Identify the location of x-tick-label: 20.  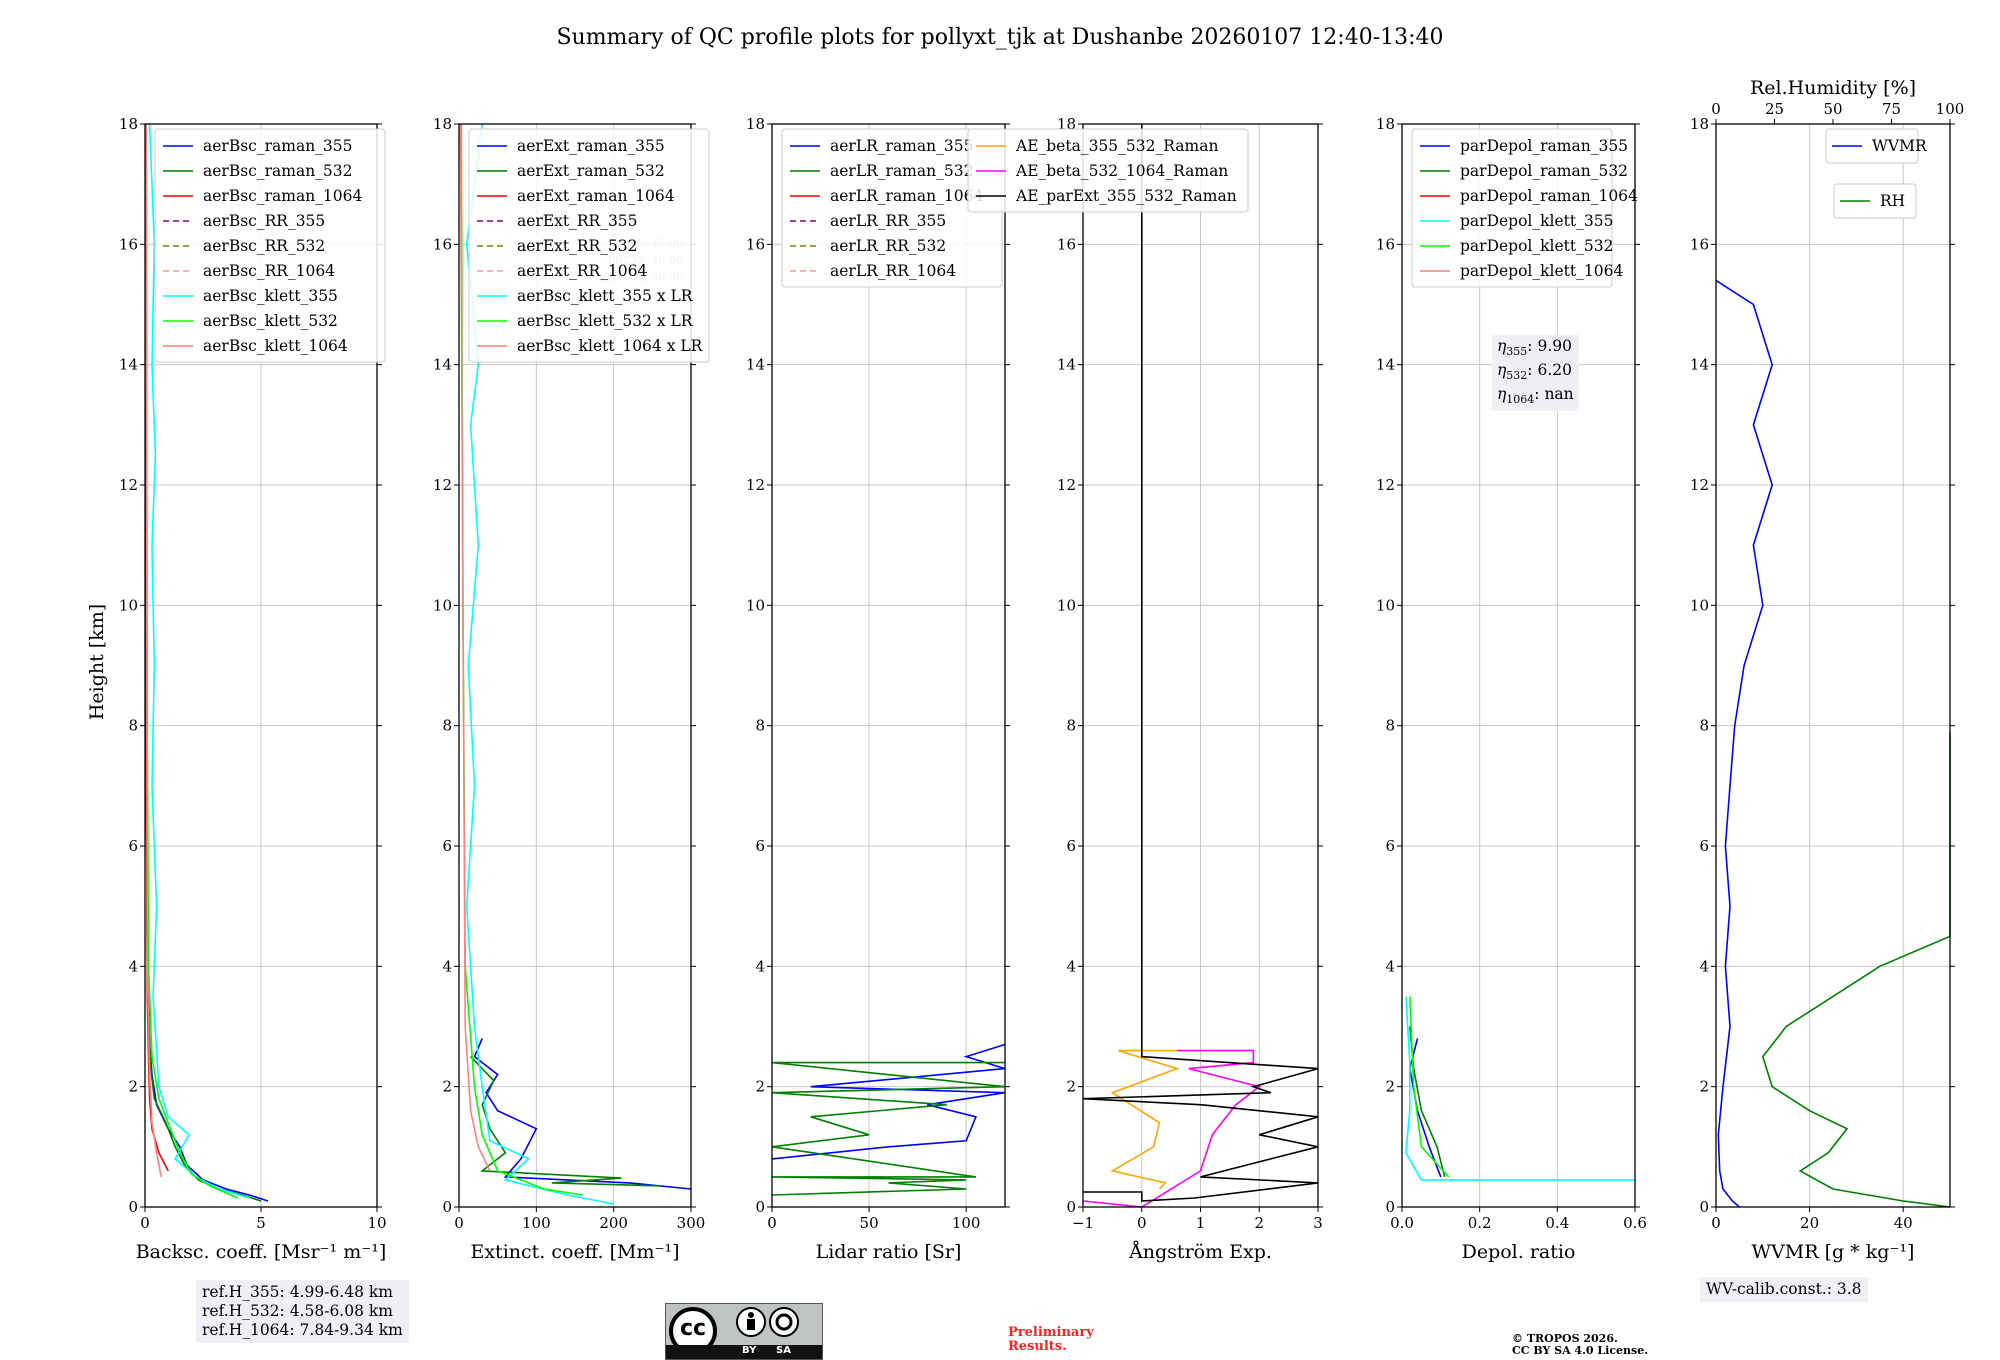
(1809, 1223).